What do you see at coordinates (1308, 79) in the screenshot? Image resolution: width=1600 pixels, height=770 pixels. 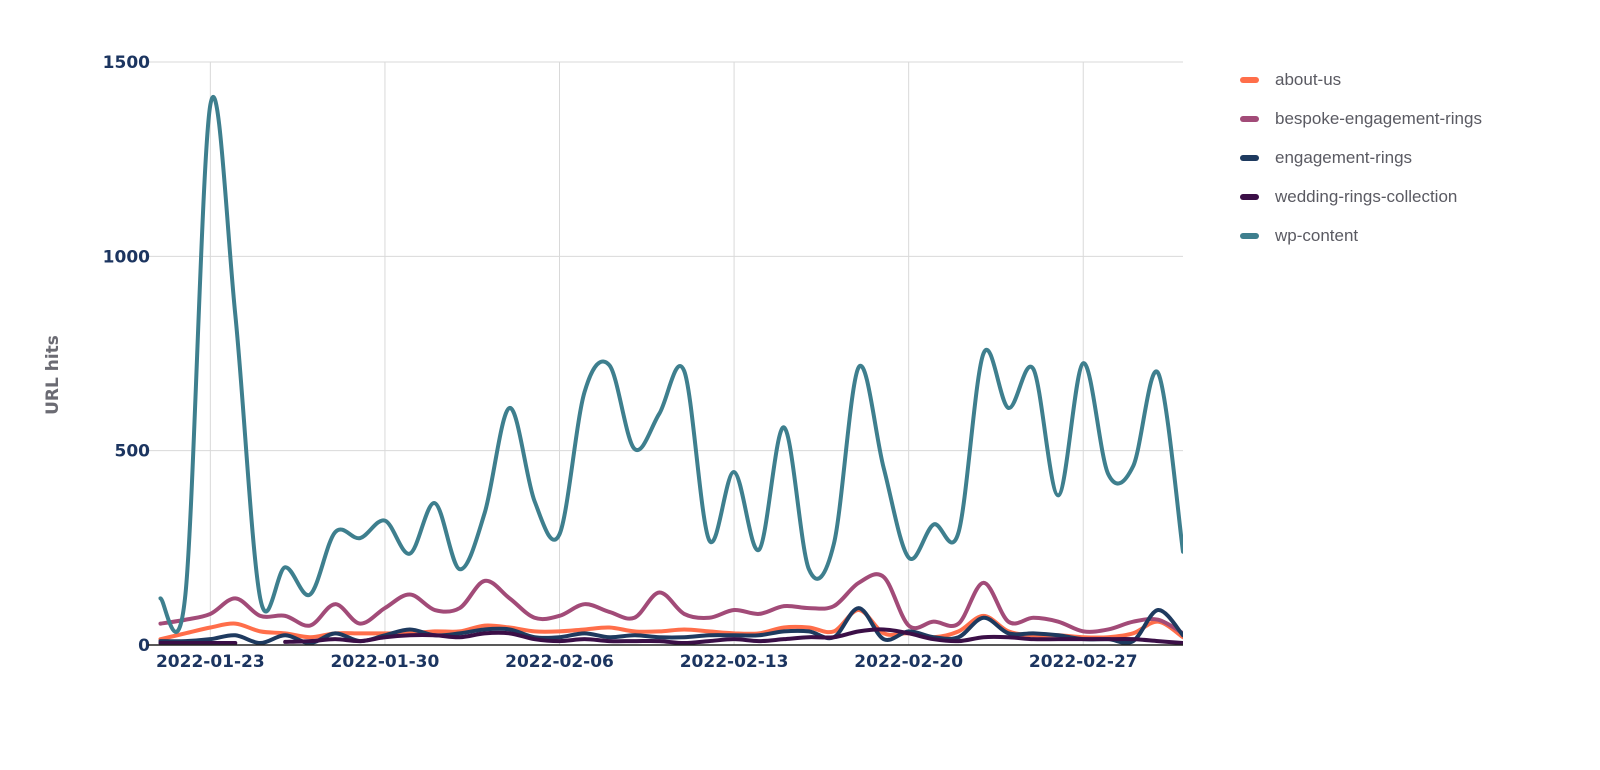 I see `legend-label: about-us` at bounding box center [1308, 79].